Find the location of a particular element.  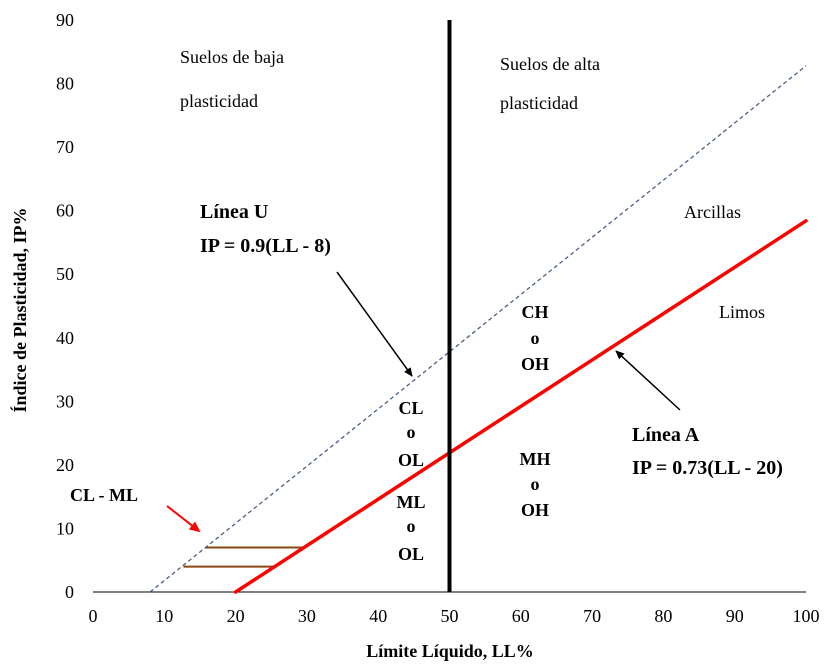

zone-mh-line2: o is located at coordinates (535, 484).